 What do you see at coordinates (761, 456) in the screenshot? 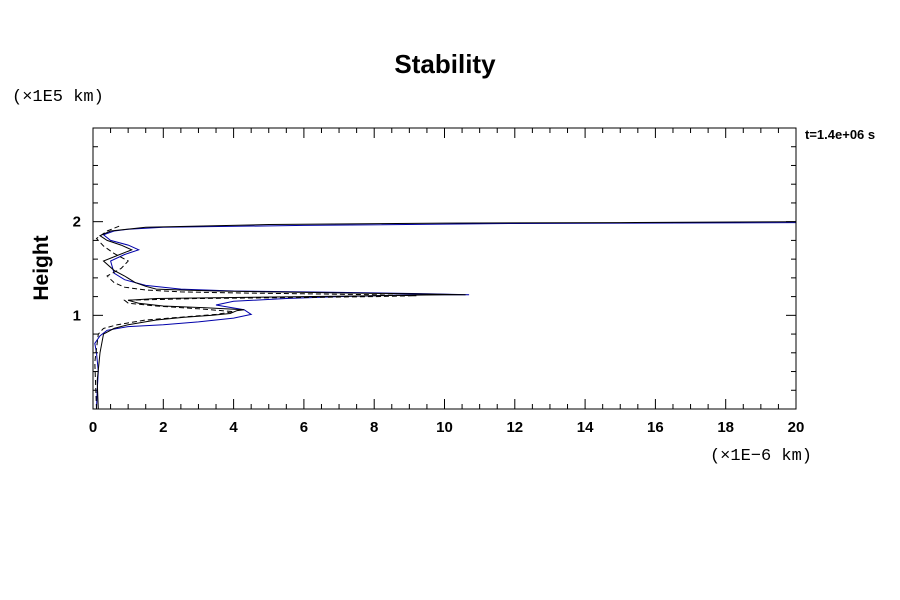
I see `x-unit-label: (×1E−6 km)` at bounding box center [761, 456].